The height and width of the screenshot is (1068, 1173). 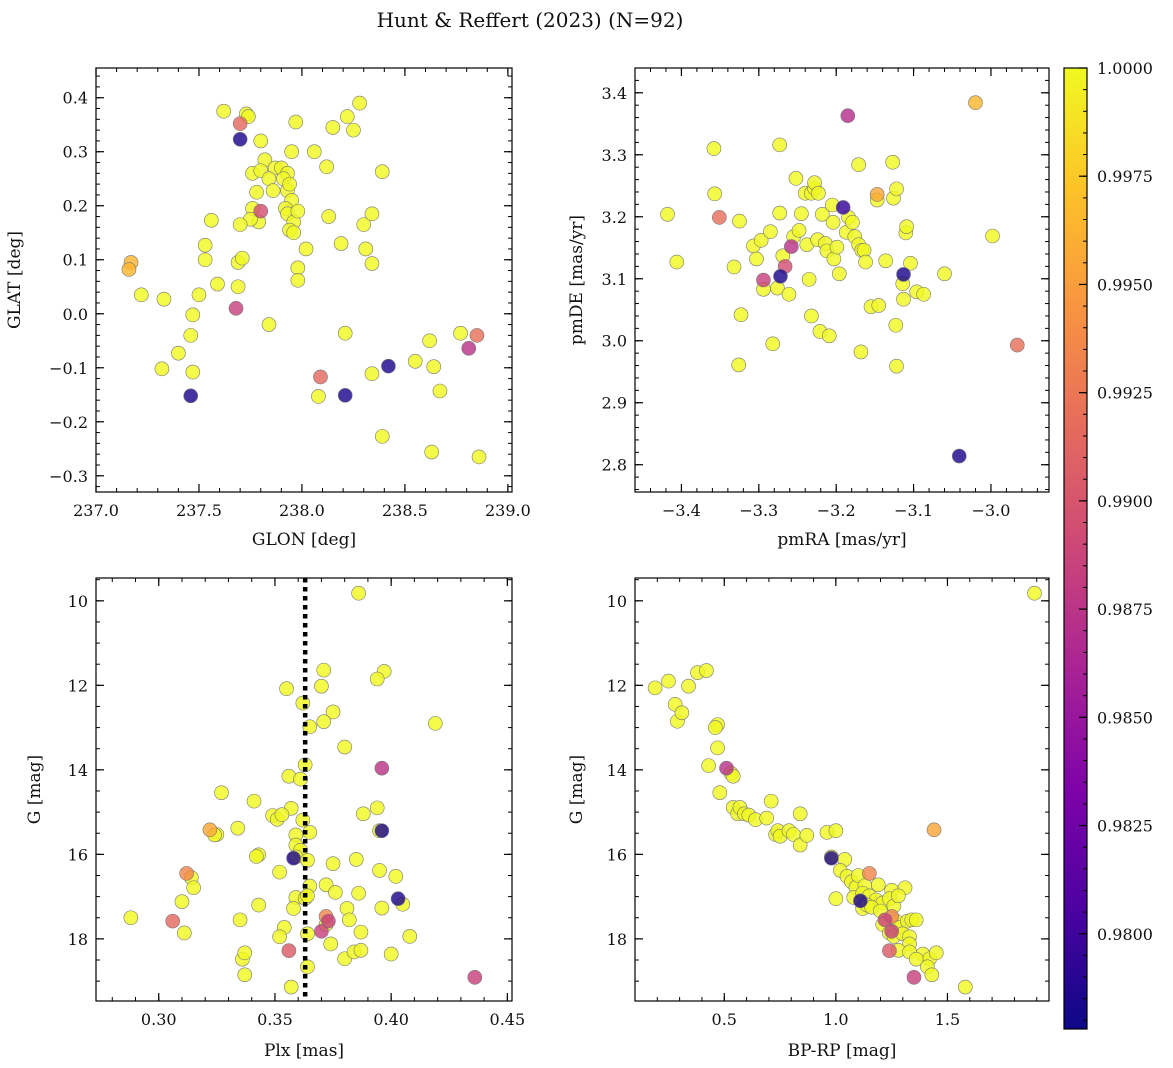 I want to click on y-axis-label: pmDE [mas/yr], so click(x=577, y=280).